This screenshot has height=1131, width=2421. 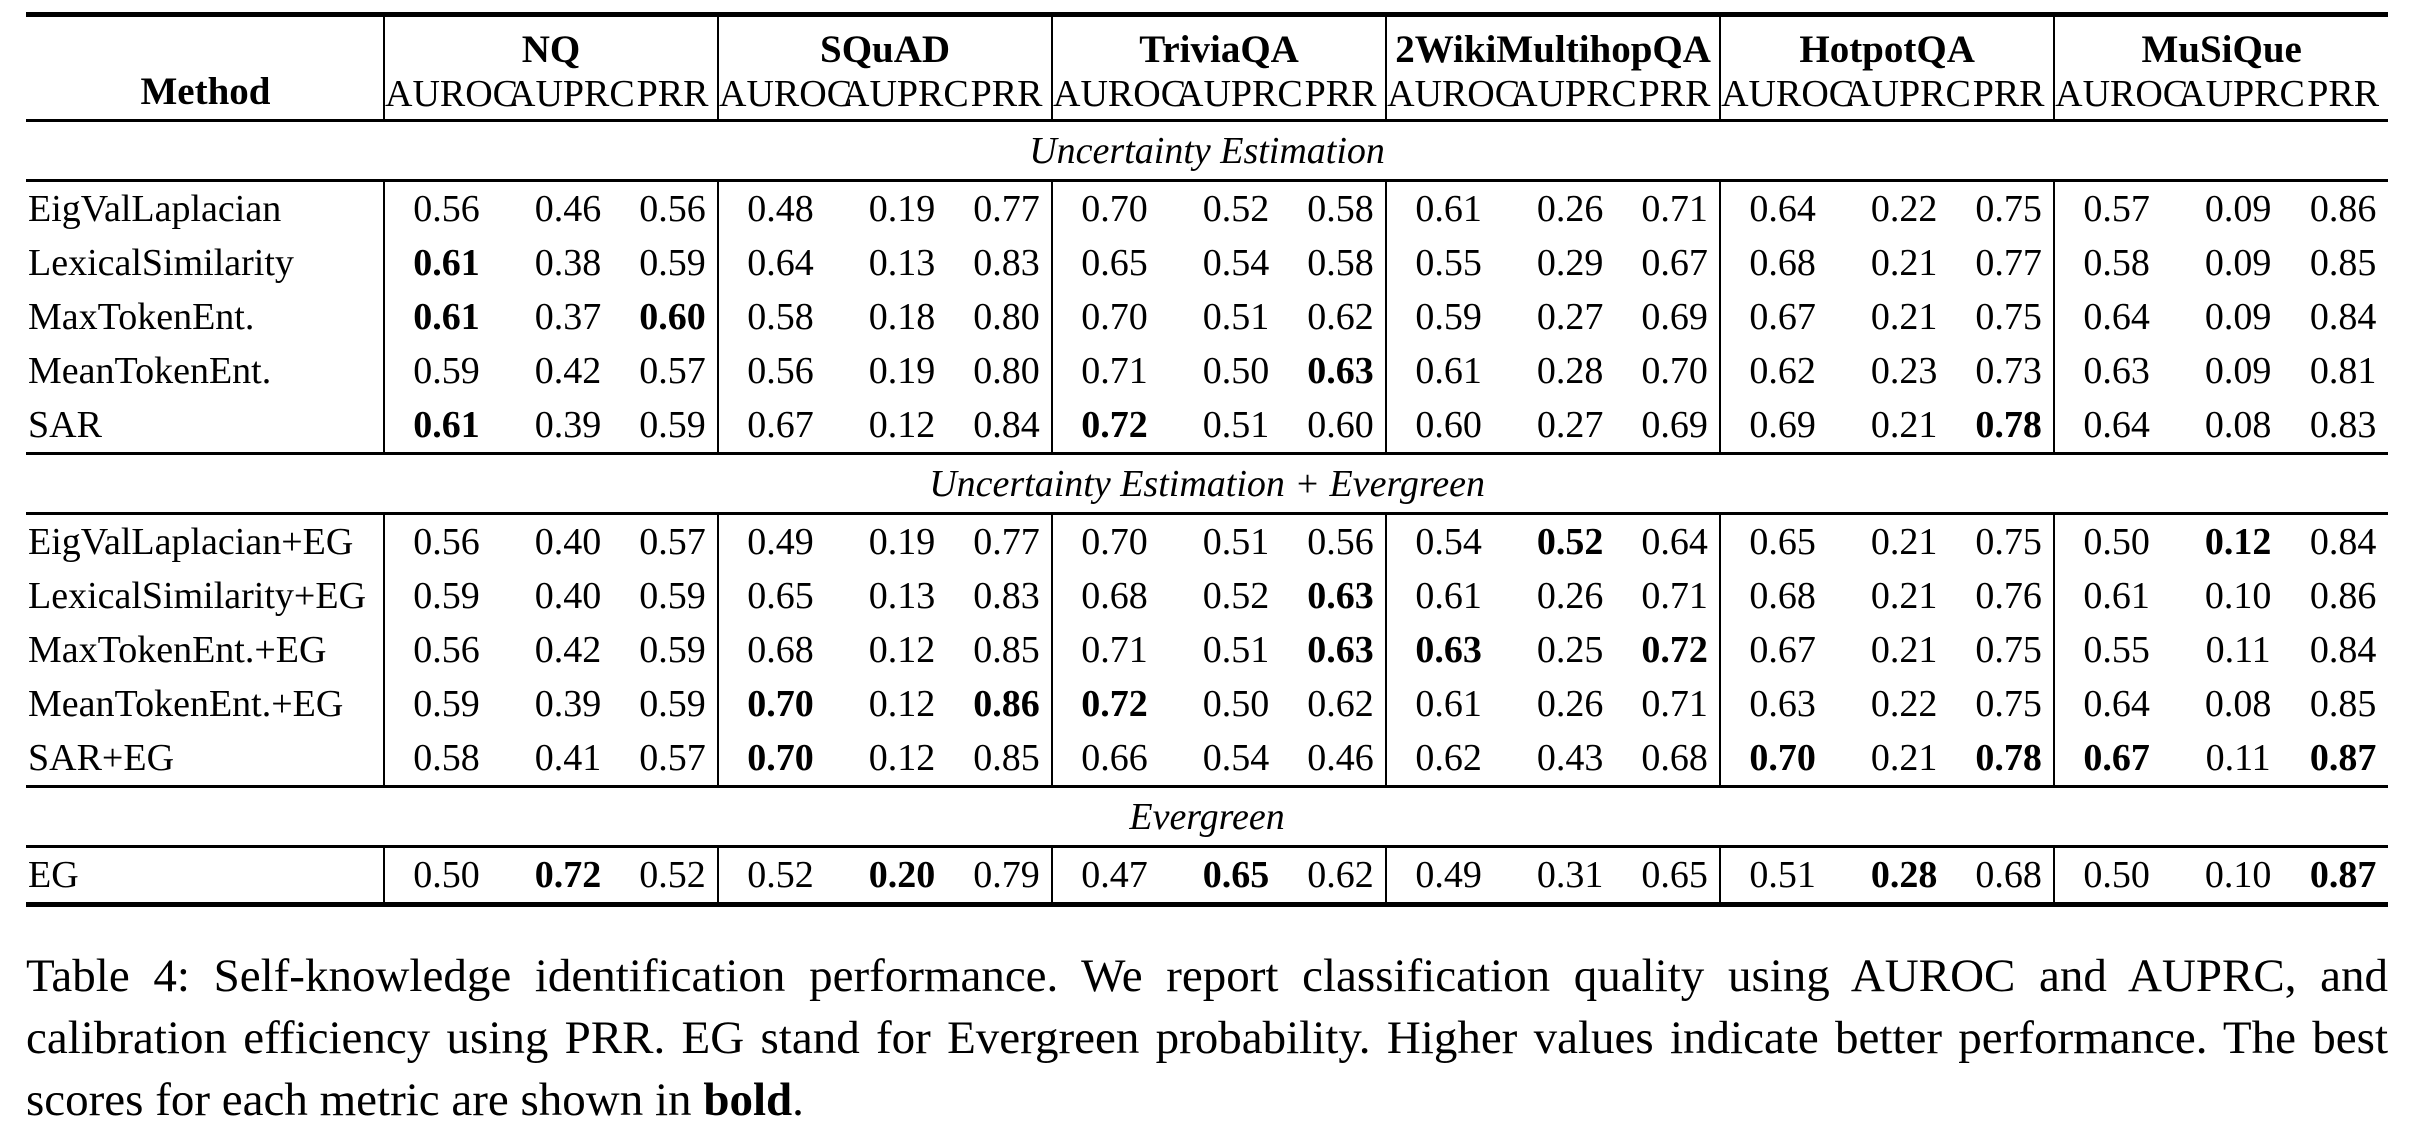 I want to click on metric-header-auroc: AUROC, so click(x=450, y=95).